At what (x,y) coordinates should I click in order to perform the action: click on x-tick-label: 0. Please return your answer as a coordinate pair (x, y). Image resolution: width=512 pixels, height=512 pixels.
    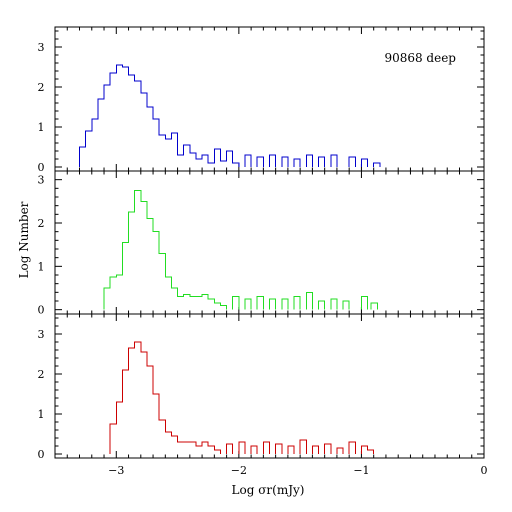
    Looking at the image, I should click on (484, 470).